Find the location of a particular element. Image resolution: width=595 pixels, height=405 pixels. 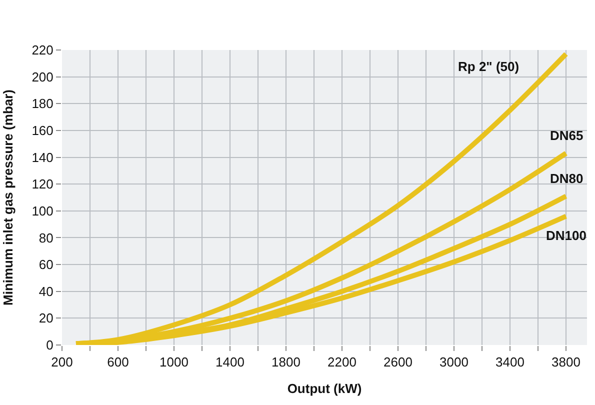

x-tick-label: 1400 is located at coordinates (230, 362).